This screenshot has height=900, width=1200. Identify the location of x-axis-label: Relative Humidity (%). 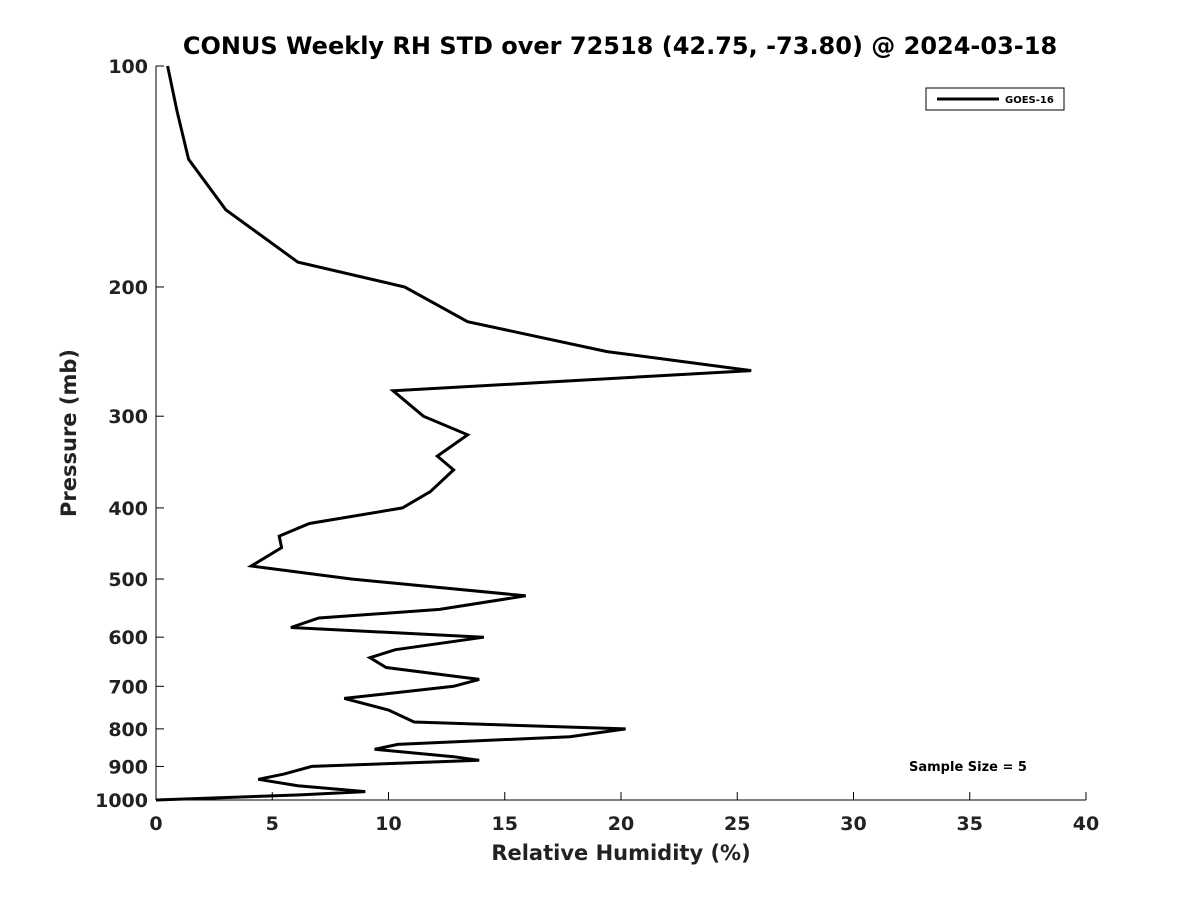
(620, 853).